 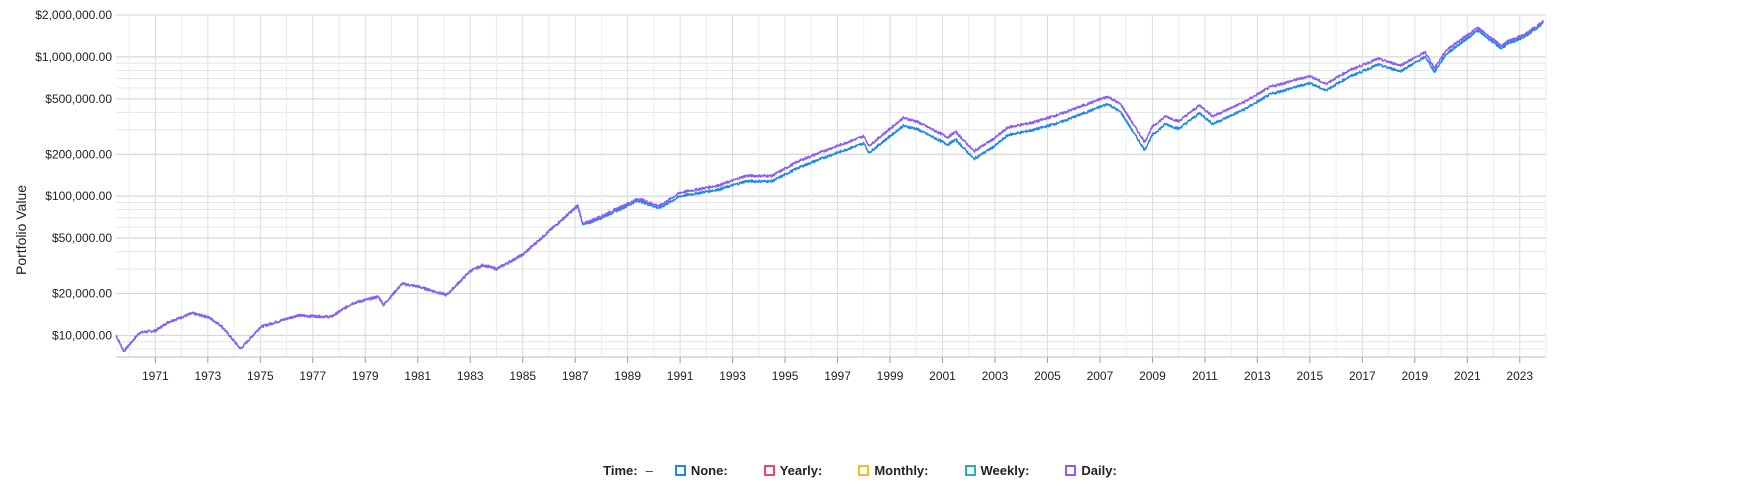 I want to click on y-tick-label: $100,000.00, so click(x=78, y=196).